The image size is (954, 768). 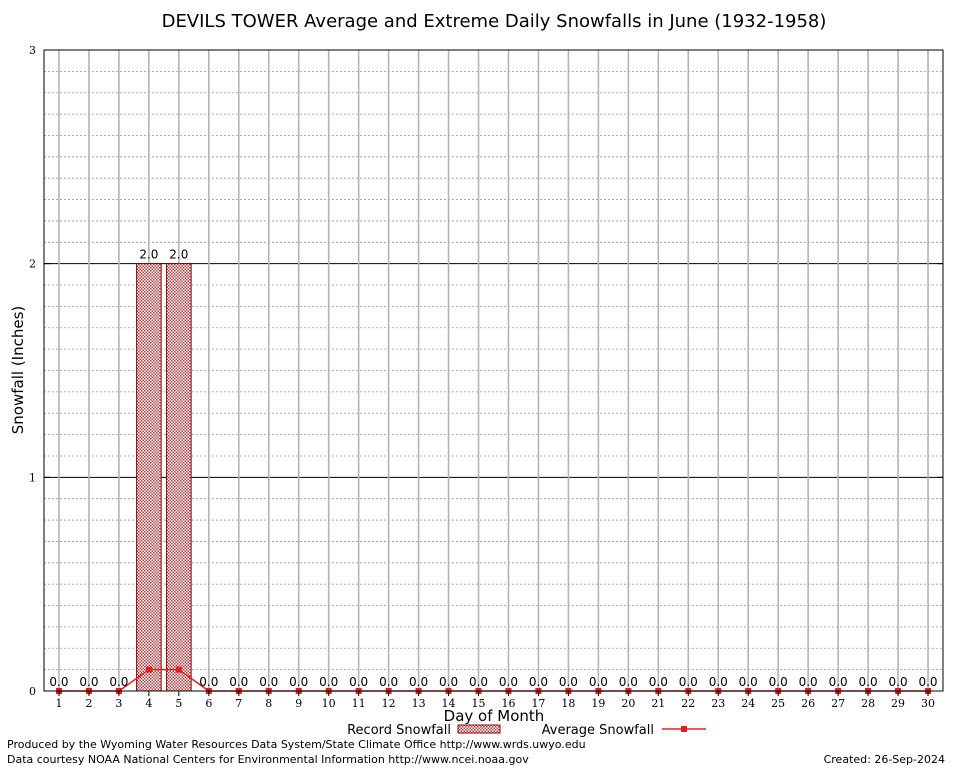 I want to click on data-label-day-11: 0.0, so click(x=358, y=682).